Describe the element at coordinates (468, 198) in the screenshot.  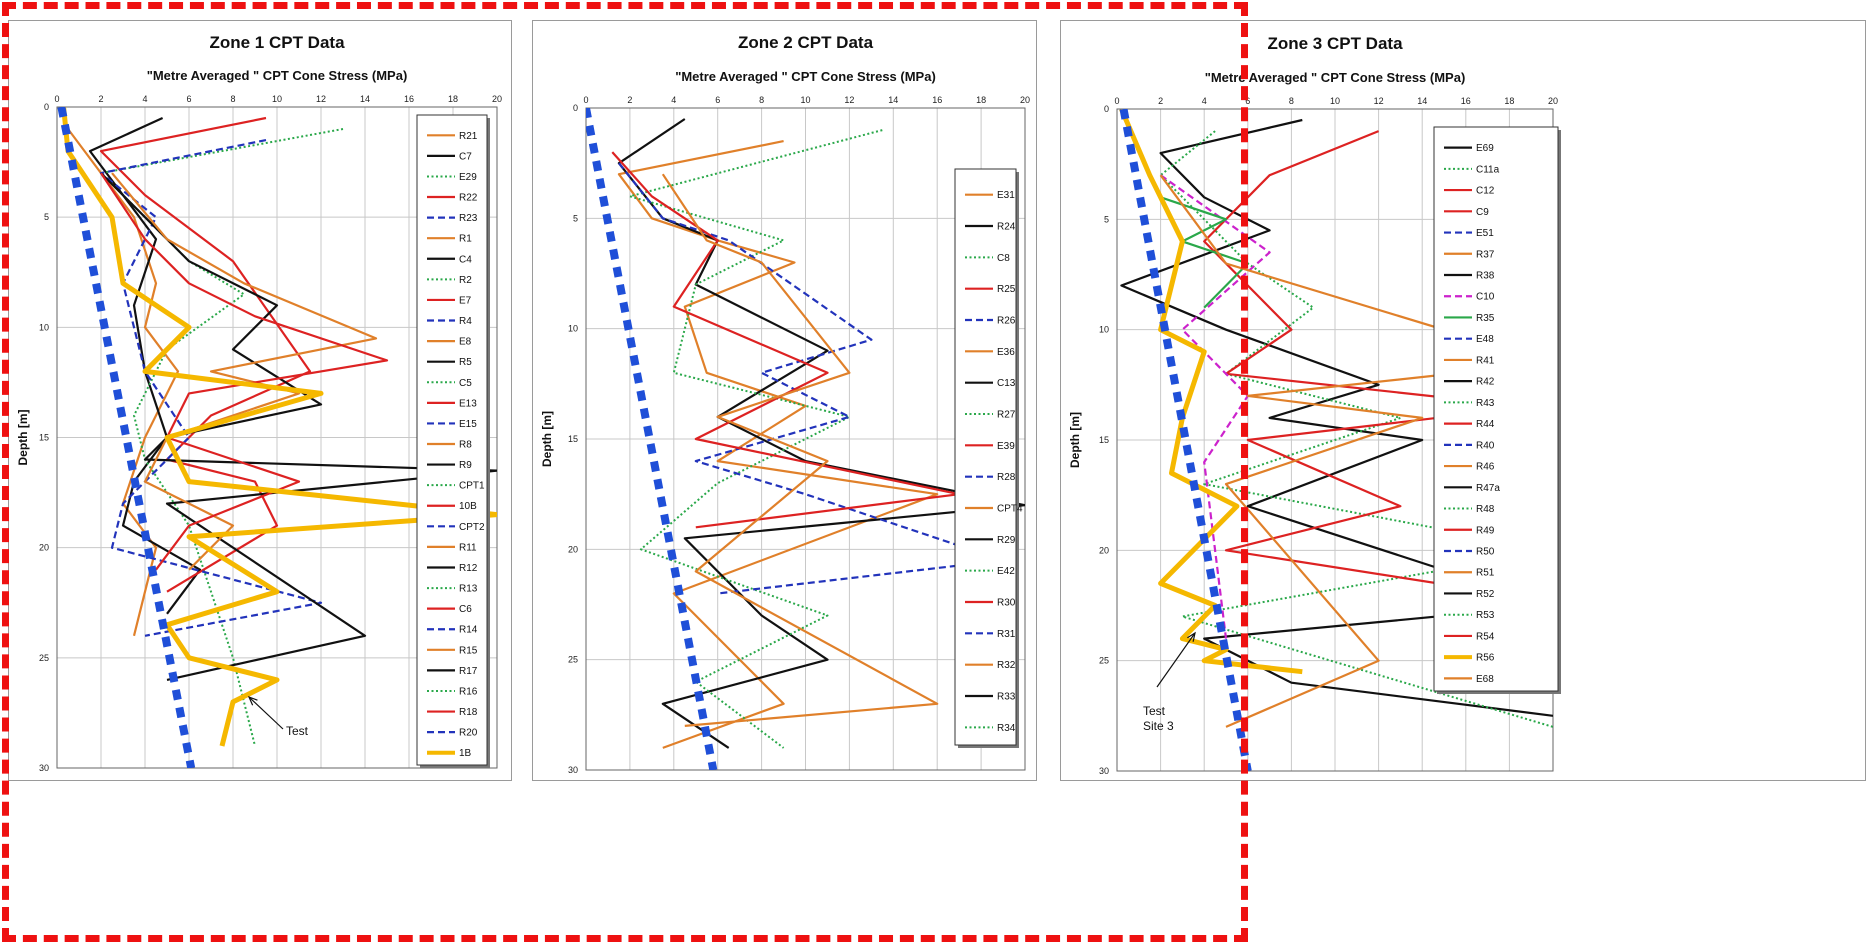
I see `legend-label: R22` at that location.